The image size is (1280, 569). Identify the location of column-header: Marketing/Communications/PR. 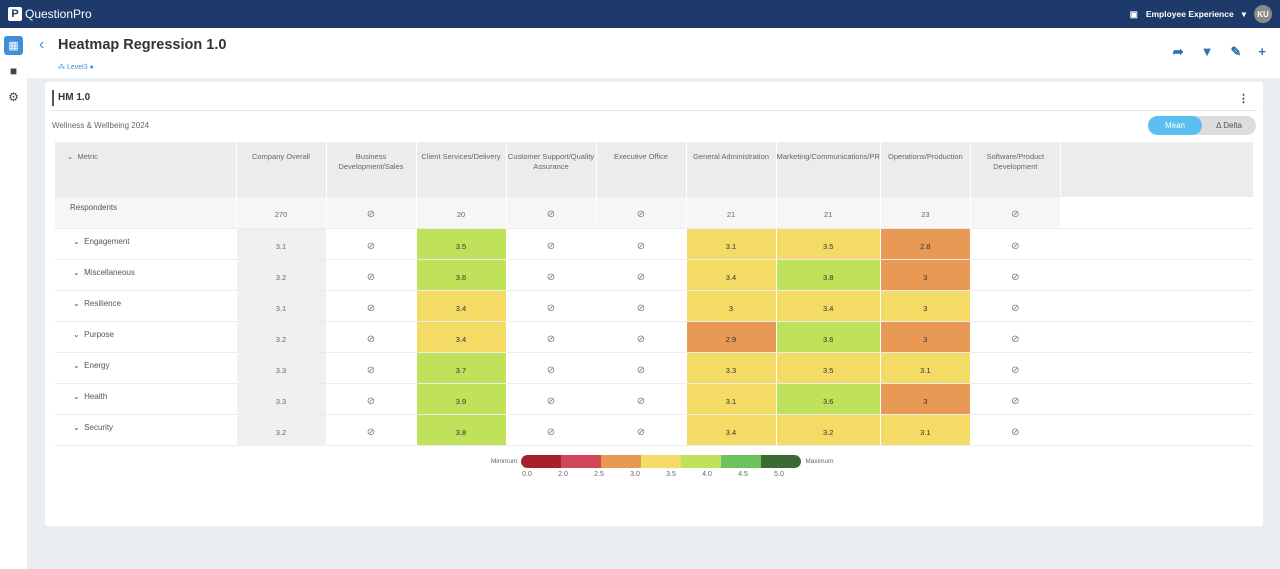
(828, 169).